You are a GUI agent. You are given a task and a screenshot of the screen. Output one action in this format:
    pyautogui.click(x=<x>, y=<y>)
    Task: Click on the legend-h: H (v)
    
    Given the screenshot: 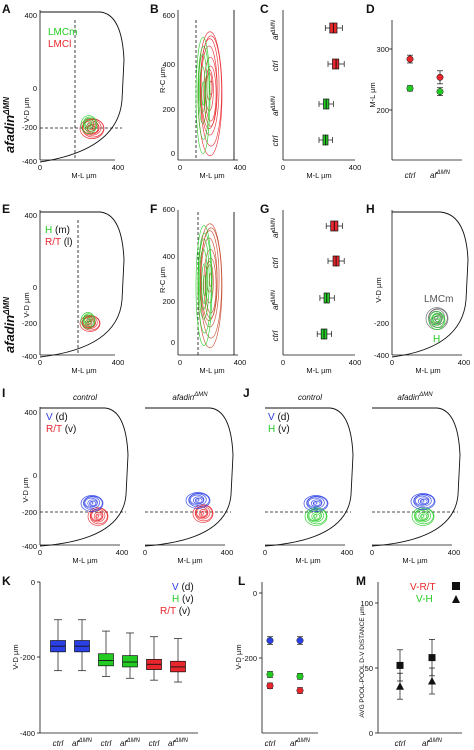 What is the action you would take?
    pyautogui.click(x=183, y=599)
    